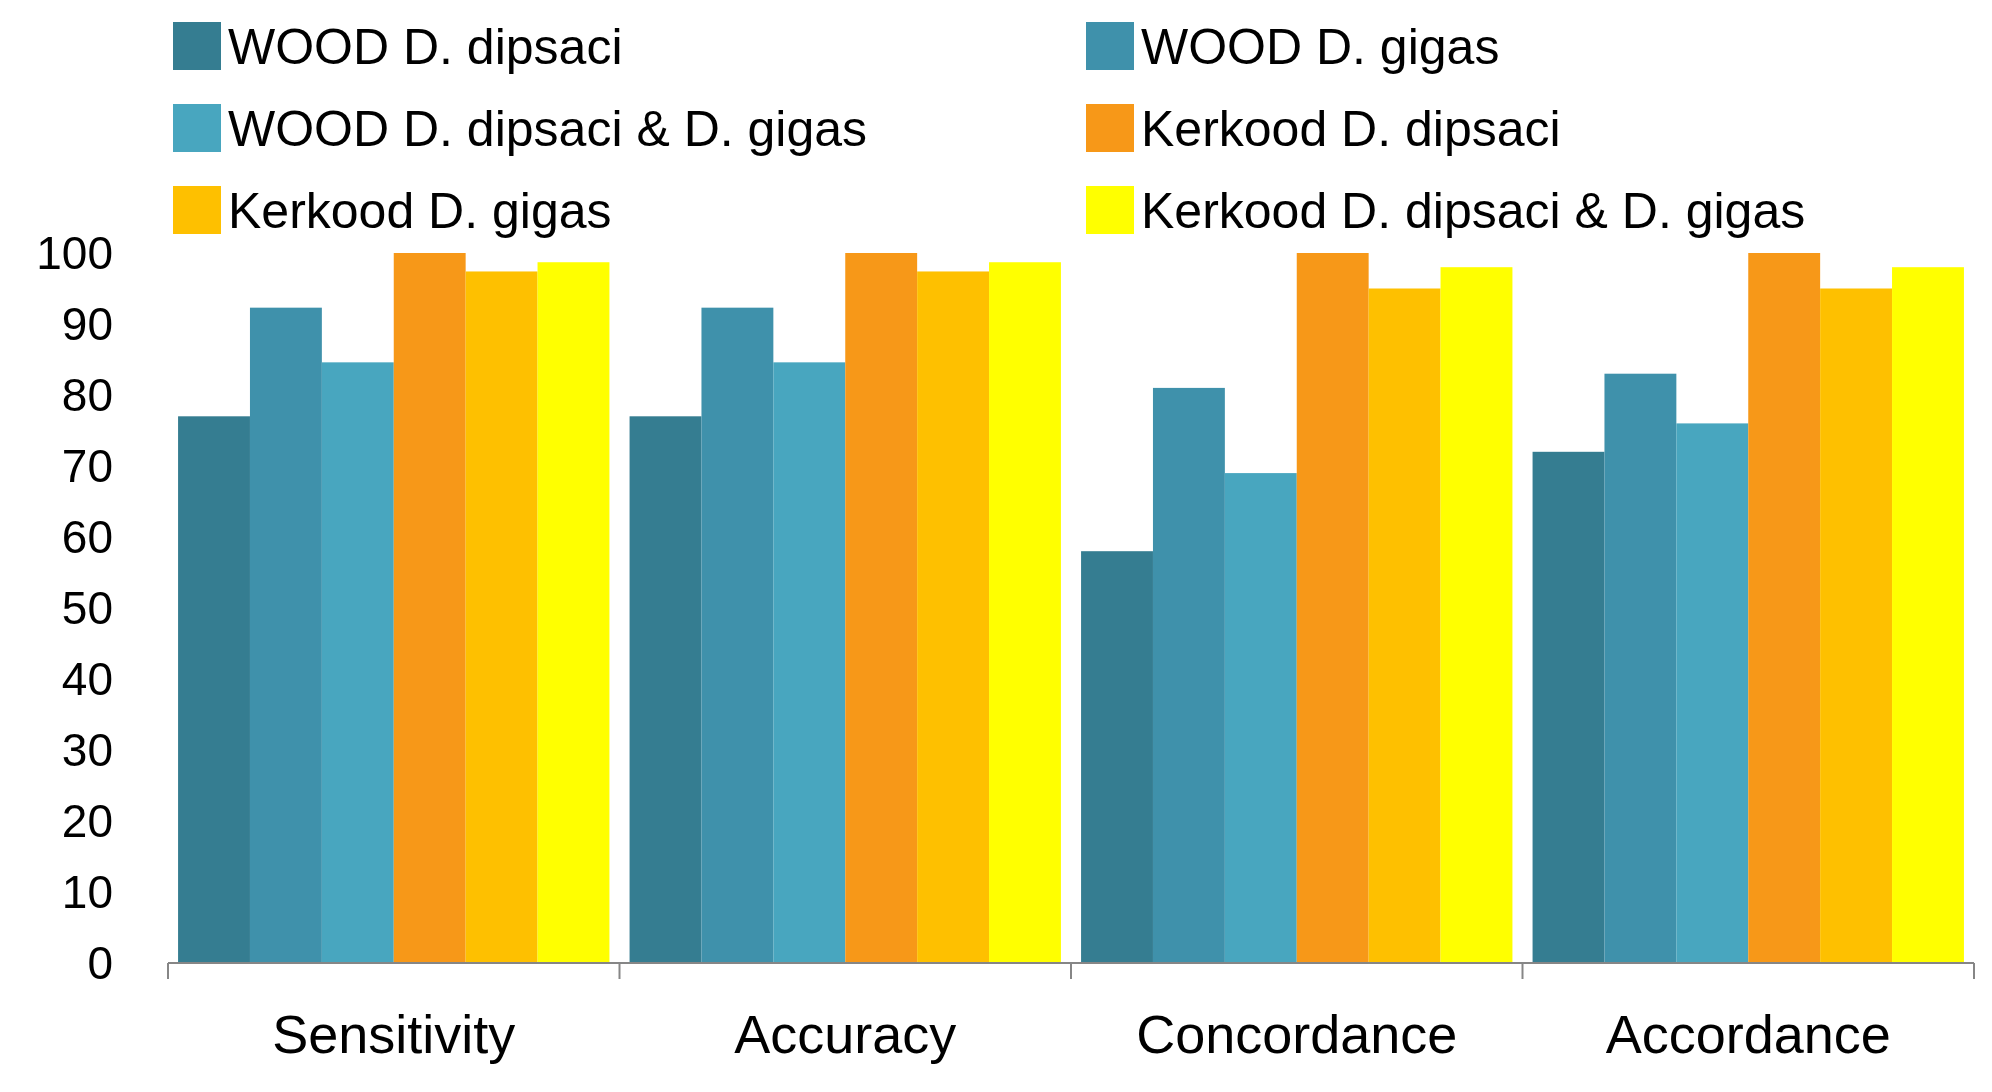  What do you see at coordinates (87, 395) in the screenshot?
I see `y-tick-label: 80` at bounding box center [87, 395].